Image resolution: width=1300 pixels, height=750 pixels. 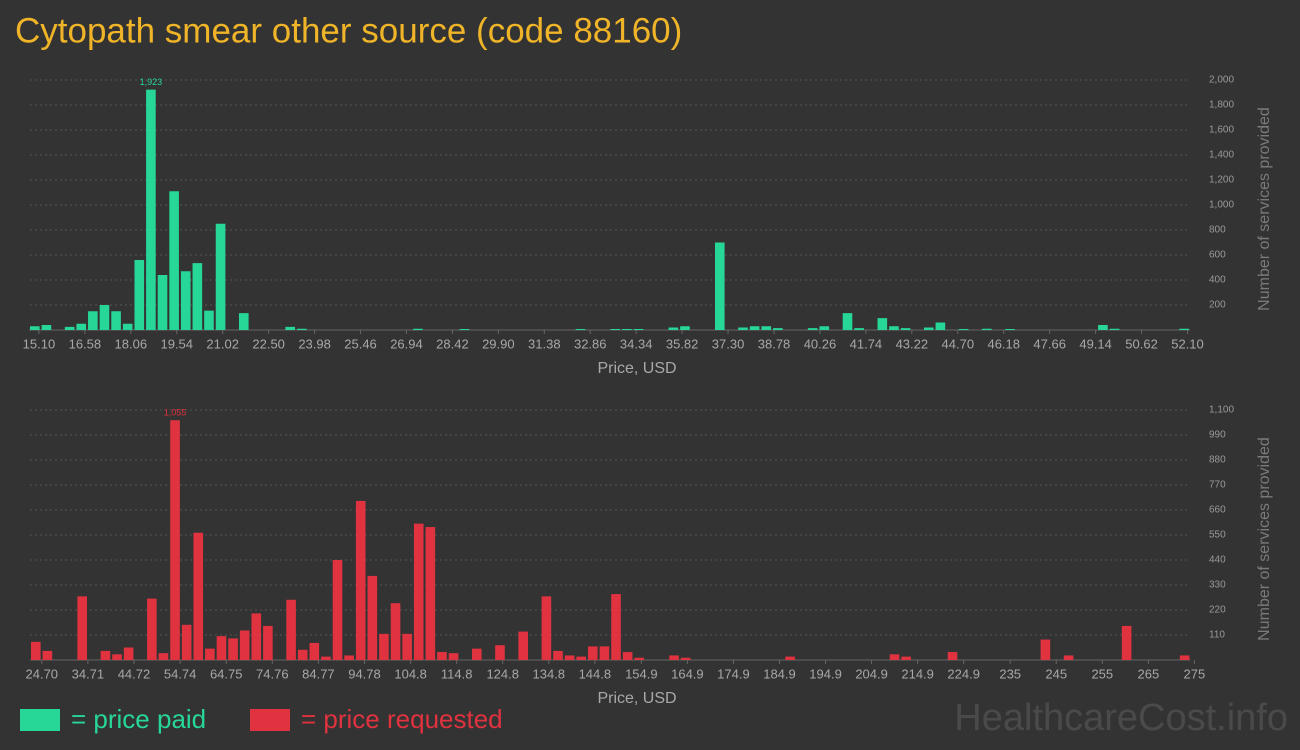 I want to click on x-tick-label: 23.98, so click(x=314, y=343).